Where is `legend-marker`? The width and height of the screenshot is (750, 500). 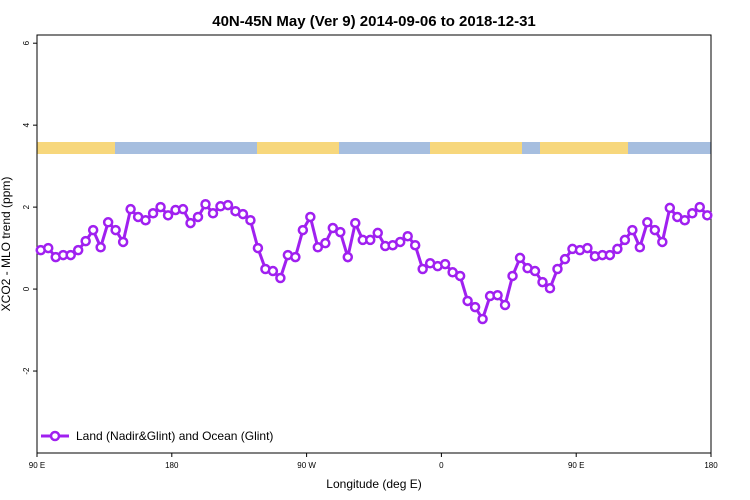 legend-marker is located at coordinates (55, 436).